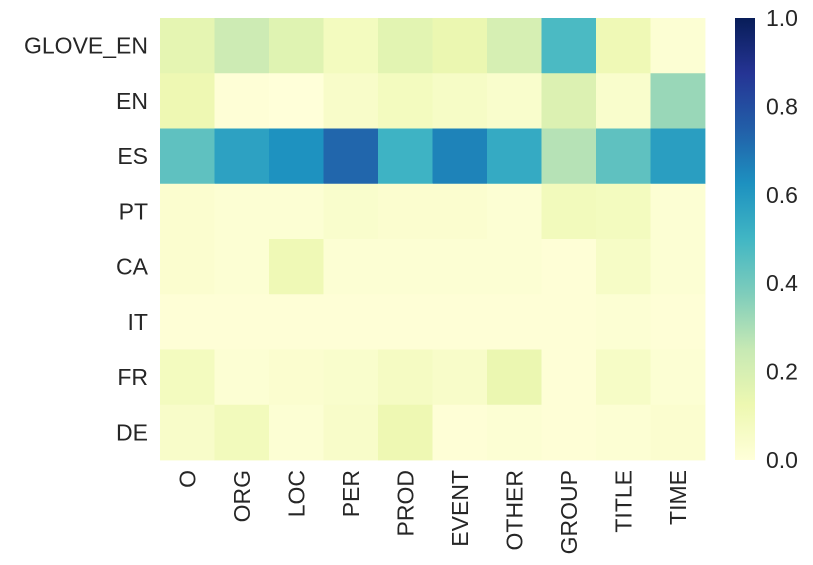 The height and width of the screenshot is (565, 813). I want to click on colorbar-tick-label: 0.4, so click(782, 283).